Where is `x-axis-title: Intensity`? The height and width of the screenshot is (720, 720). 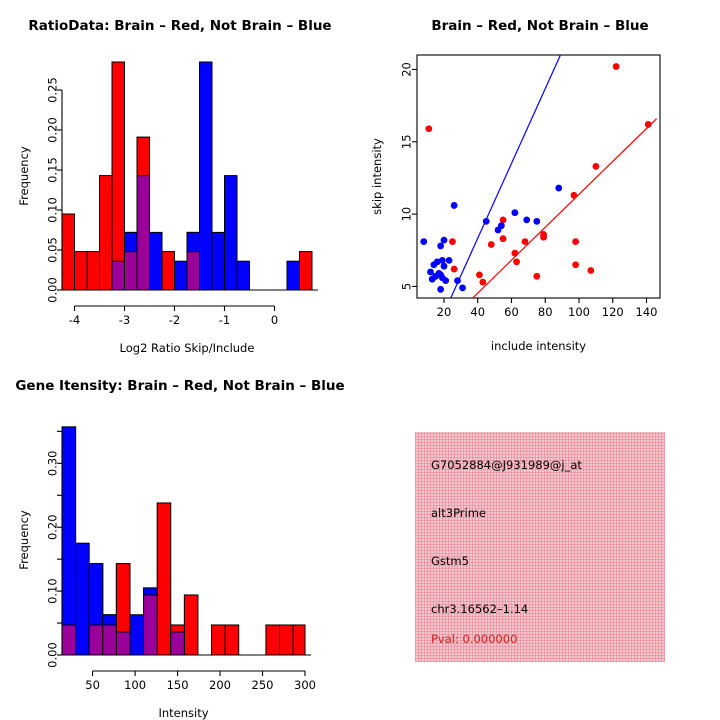 x-axis-title: Intensity is located at coordinates (183, 713).